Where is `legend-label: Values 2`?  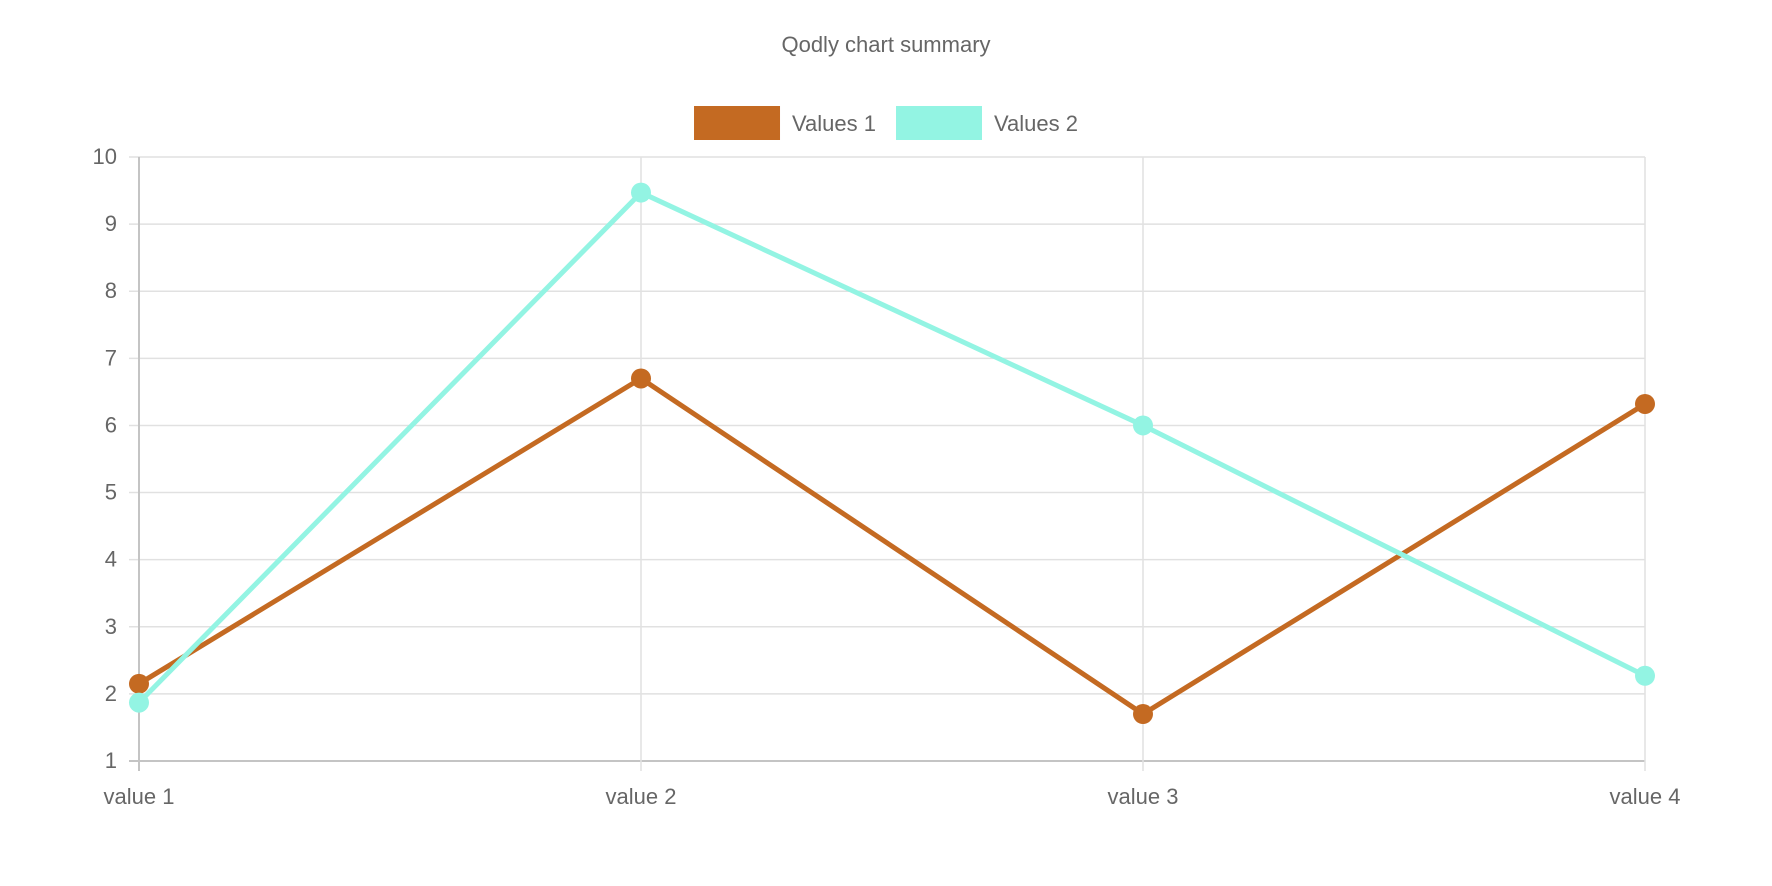 legend-label: Values 2 is located at coordinates (1036, 123).